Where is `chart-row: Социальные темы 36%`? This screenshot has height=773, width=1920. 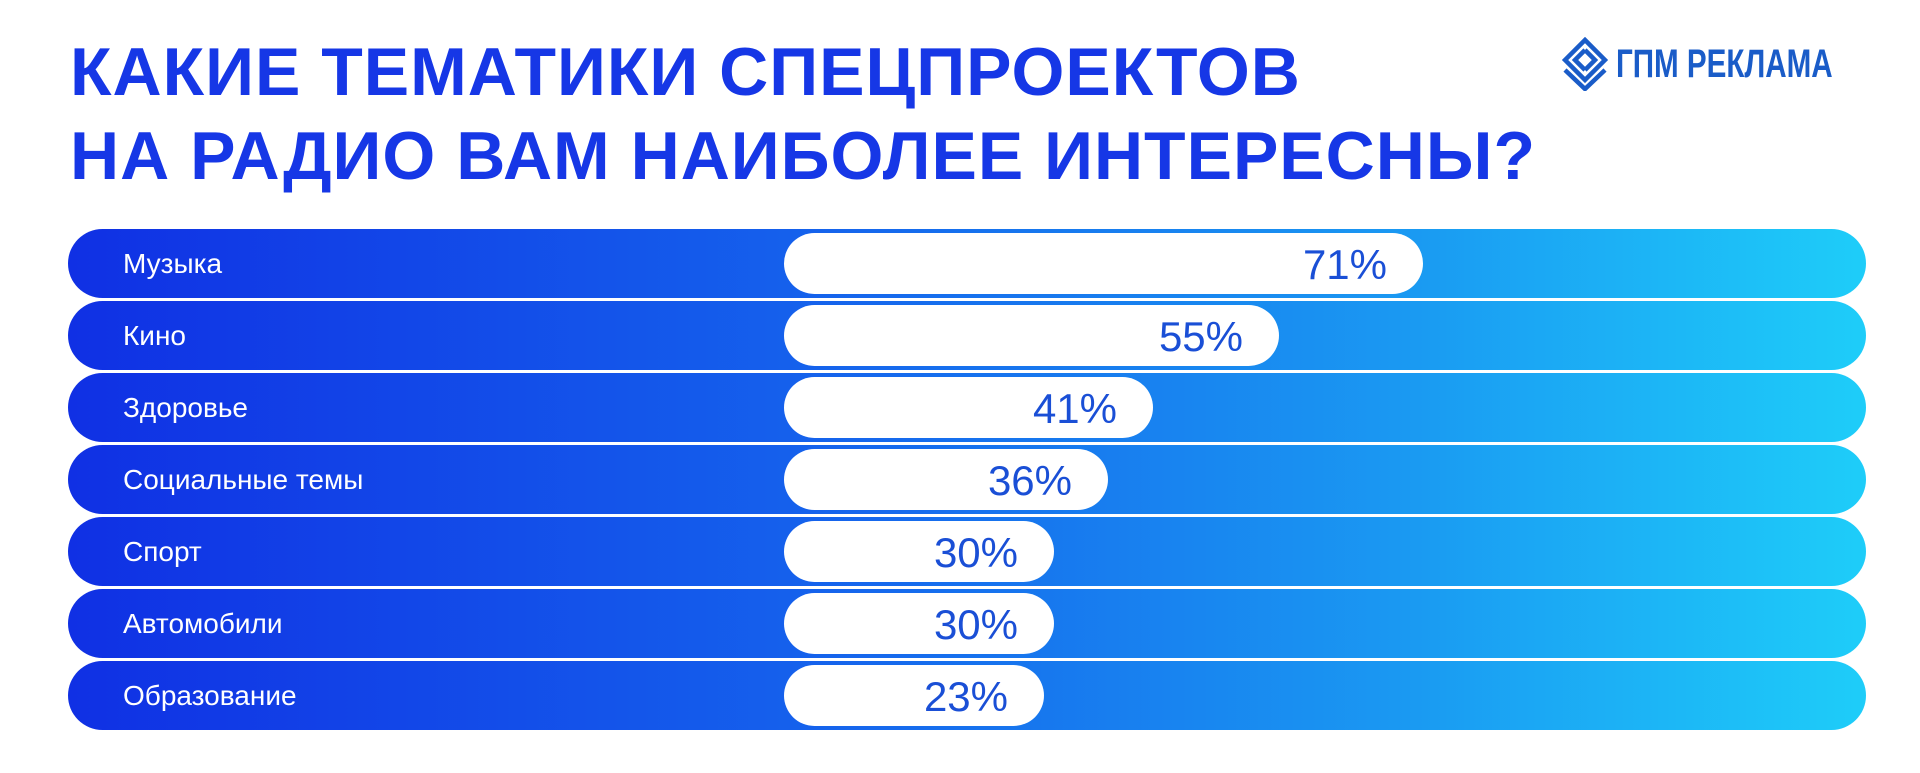
chart-row: Социальные темы 36% is located at coordinates (967, 479).